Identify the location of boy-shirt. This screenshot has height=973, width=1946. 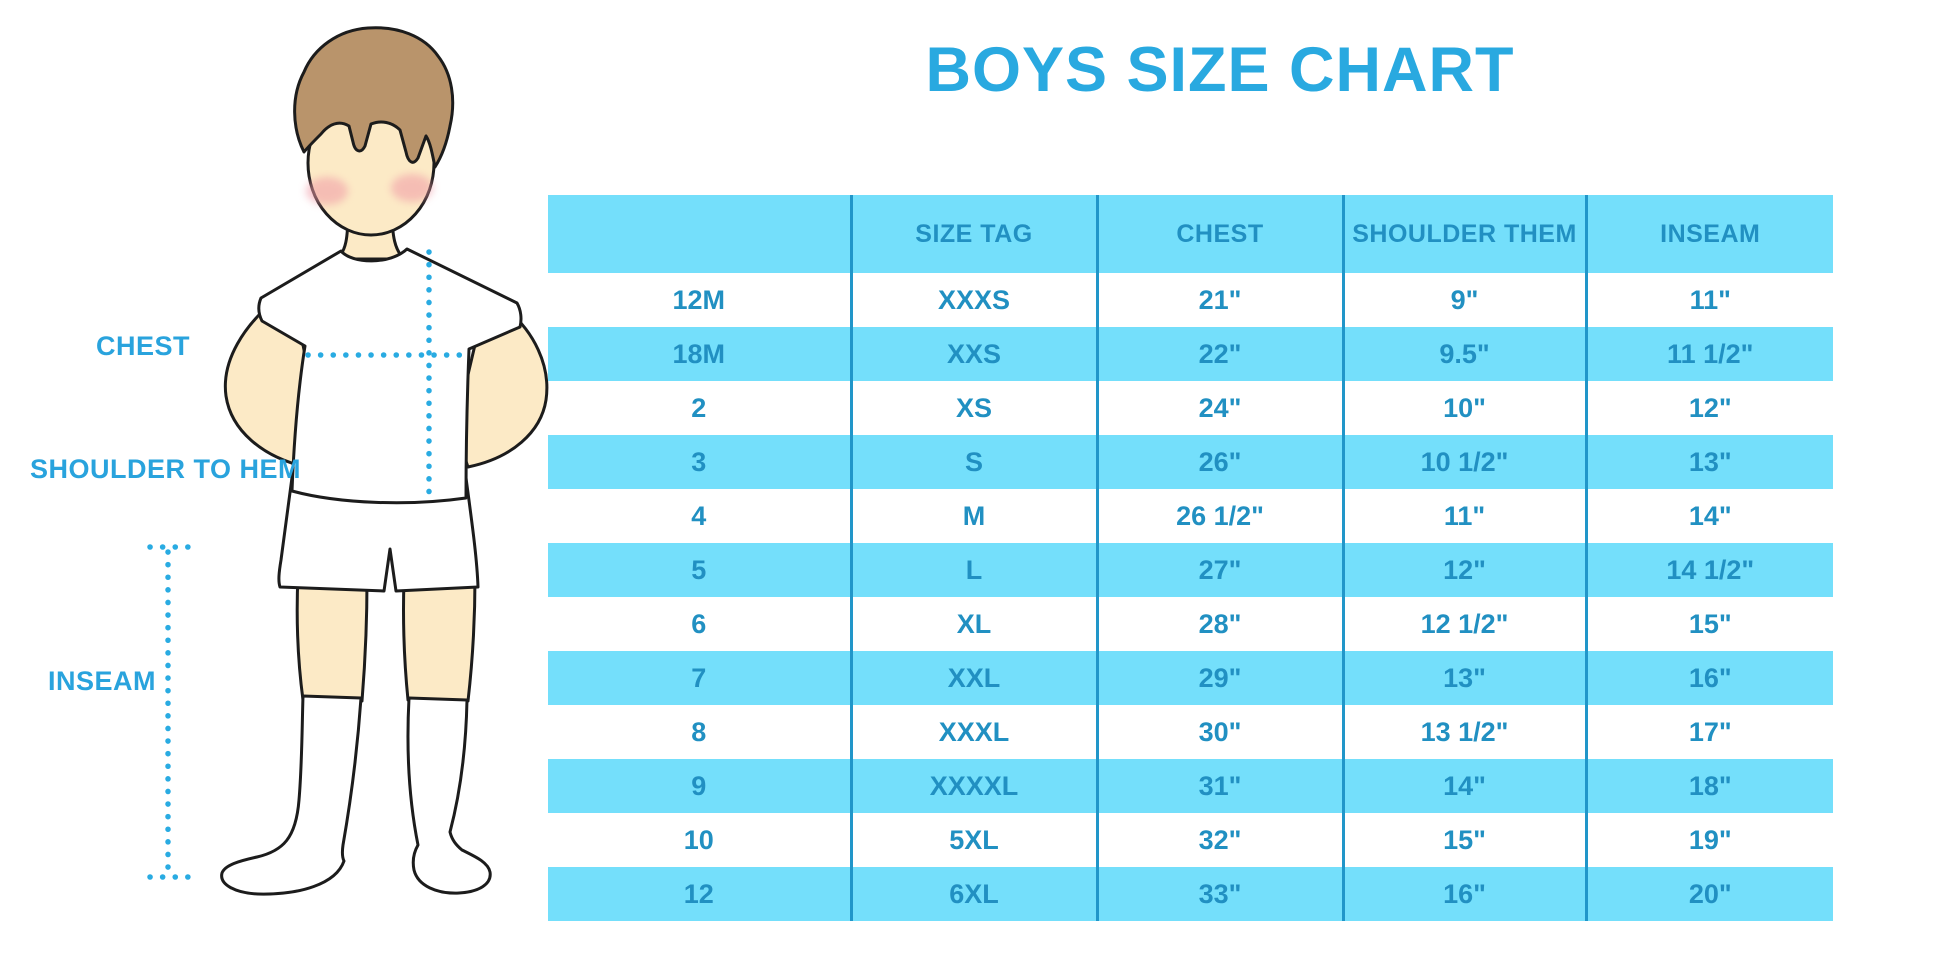
(390, 376).